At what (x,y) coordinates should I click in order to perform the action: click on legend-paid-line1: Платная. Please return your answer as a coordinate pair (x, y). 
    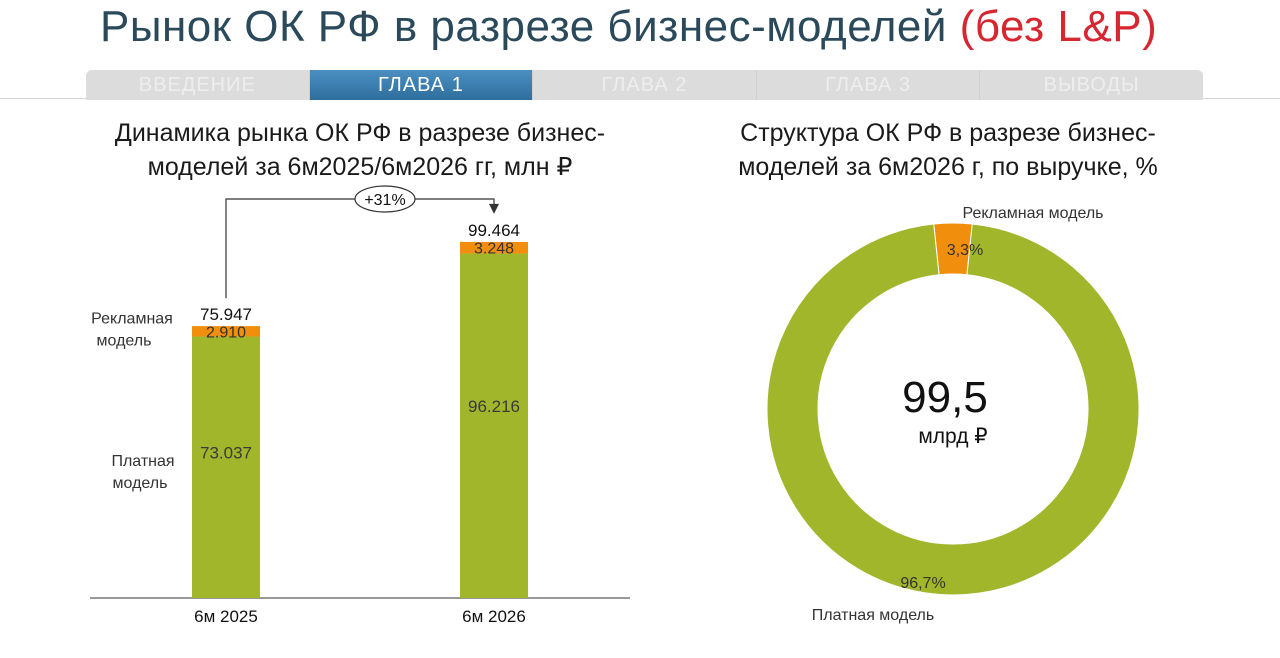
    Looking at the image, I should click on (142, 461).